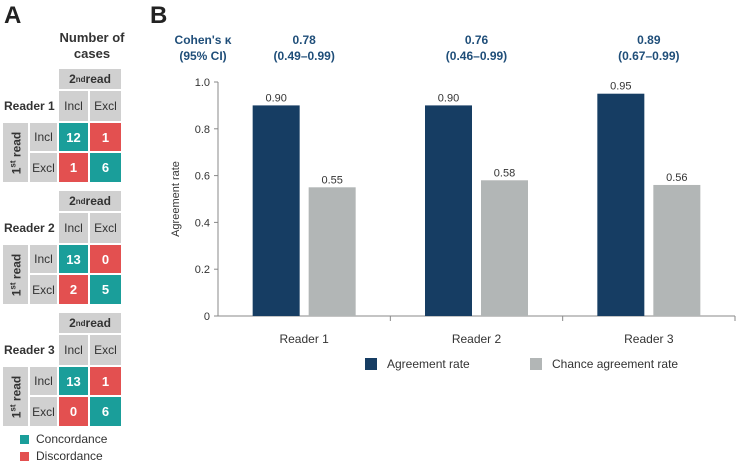 The width and height of the screenshot is (742, 464). Describe the element at coordinates (304, 339) in the screenshot. I see `x-category-label: Reader 1` at that location.